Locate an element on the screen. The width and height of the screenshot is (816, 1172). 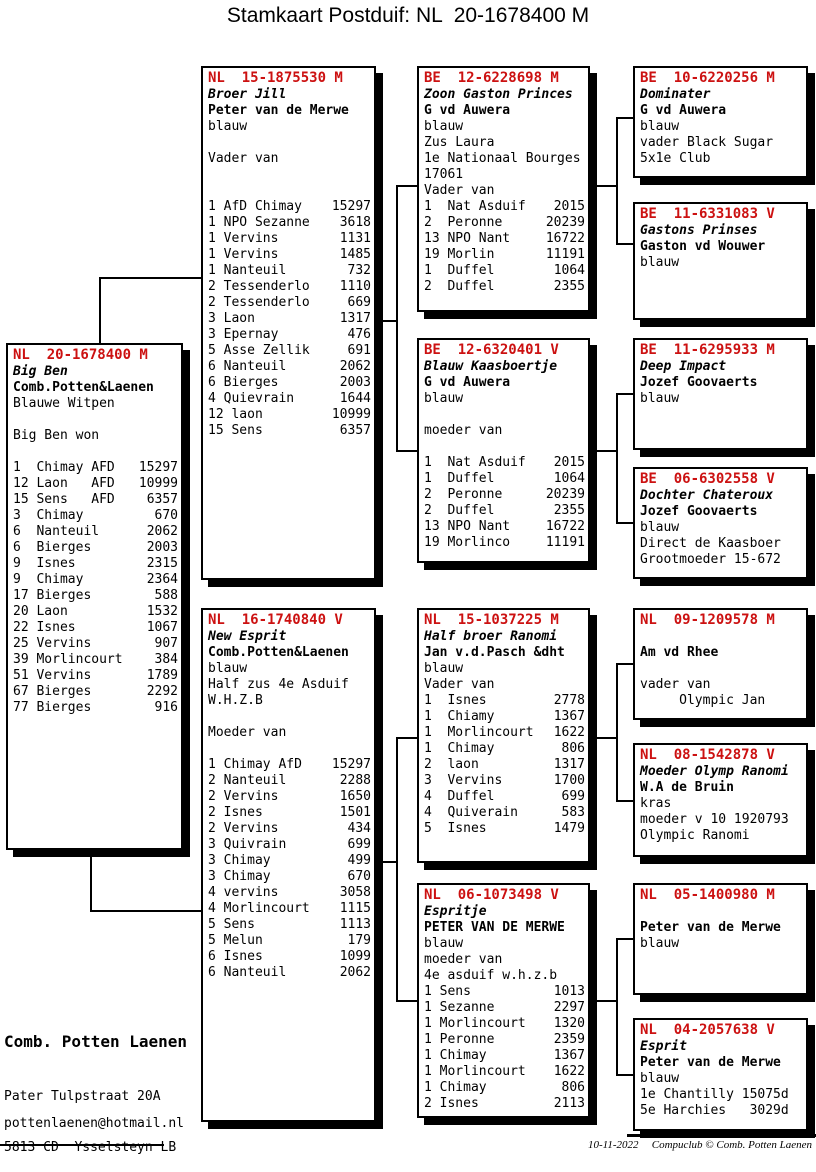
result-row: 2 Vervins 434 is located at coordinates (289, 829).